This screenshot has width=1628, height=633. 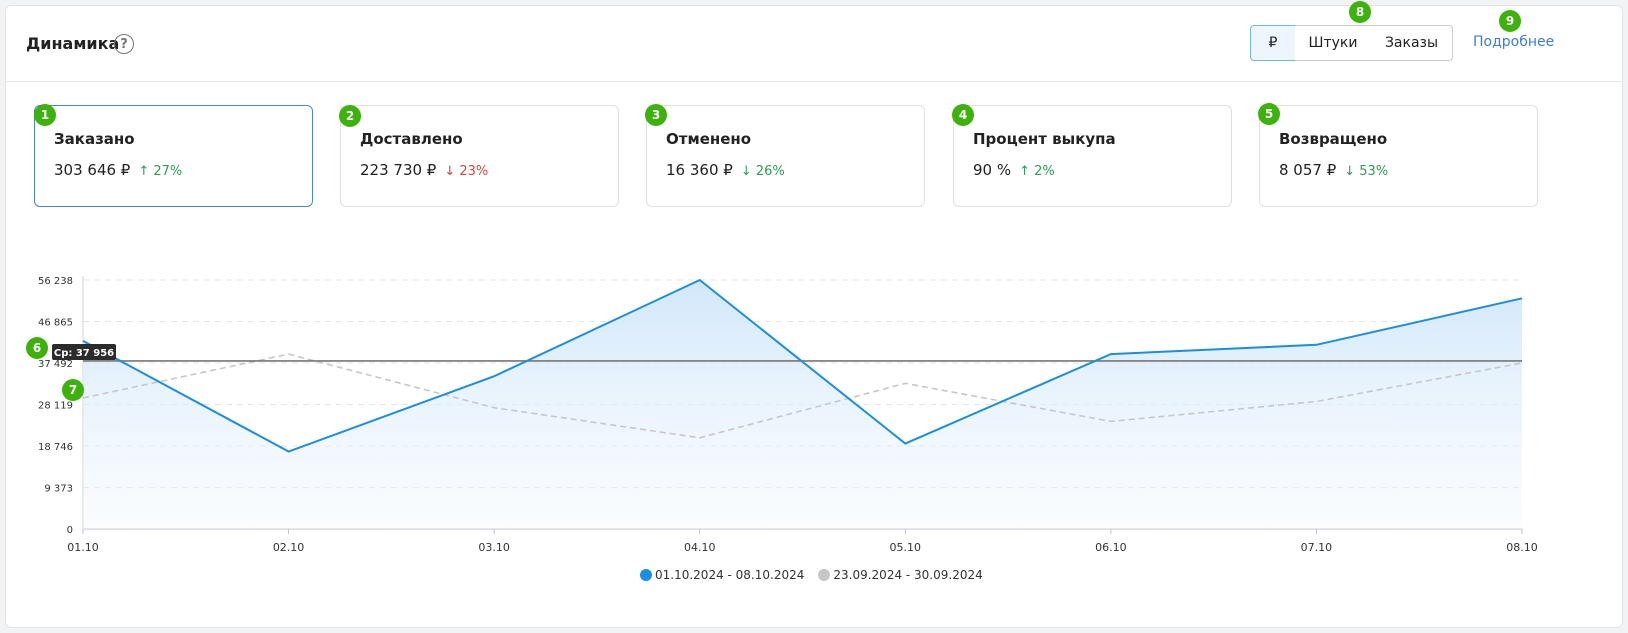 I want to click on card-change: ↓ 53%, so click(x=1366, y=171).